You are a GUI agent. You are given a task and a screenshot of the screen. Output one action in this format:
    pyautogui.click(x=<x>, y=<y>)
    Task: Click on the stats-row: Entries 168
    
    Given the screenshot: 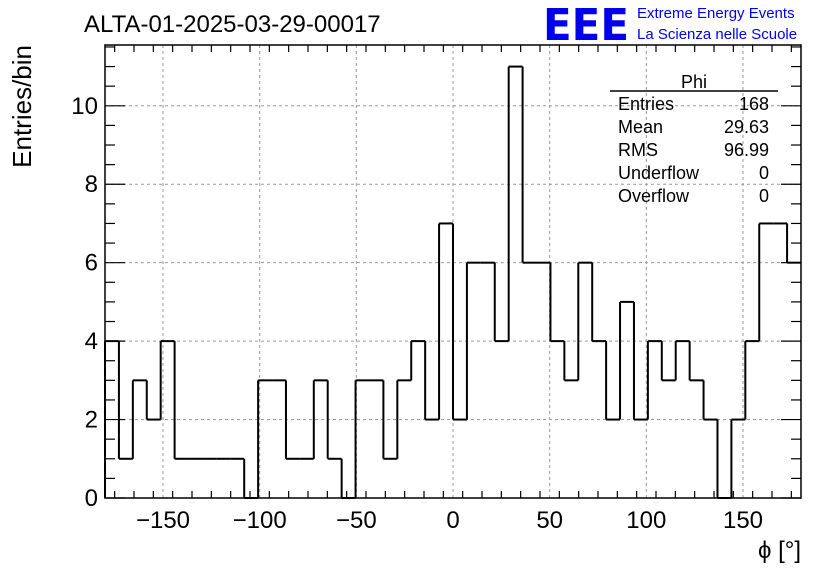 What is the action you would take?
    pyautogui.click(x=693, y=104)
    